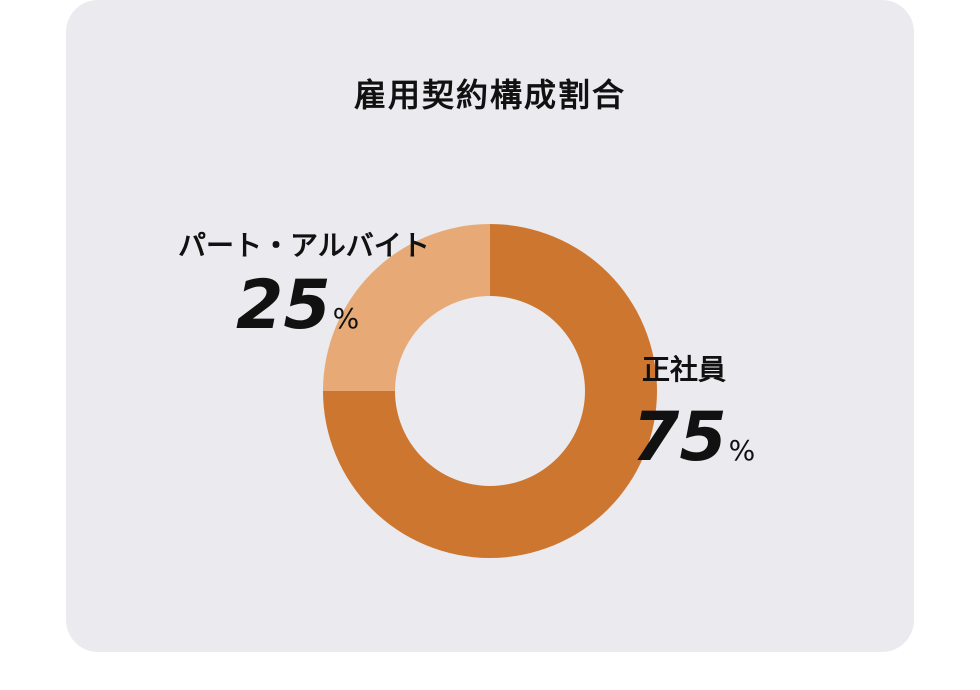 The width and height of the screenshot is (980, 690). I want to click on slice-value-full-time: 75, so click(679, 437).